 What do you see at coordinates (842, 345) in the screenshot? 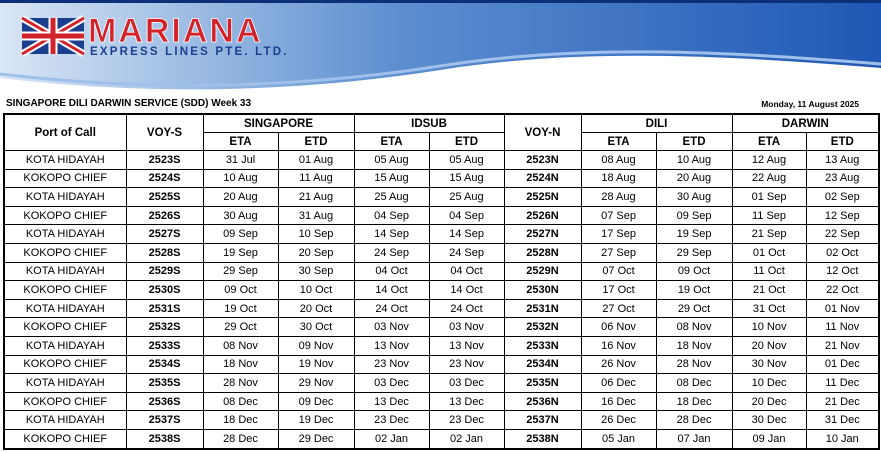
I see `date-cell: 21 Nov` at bounding box center [842, 345].